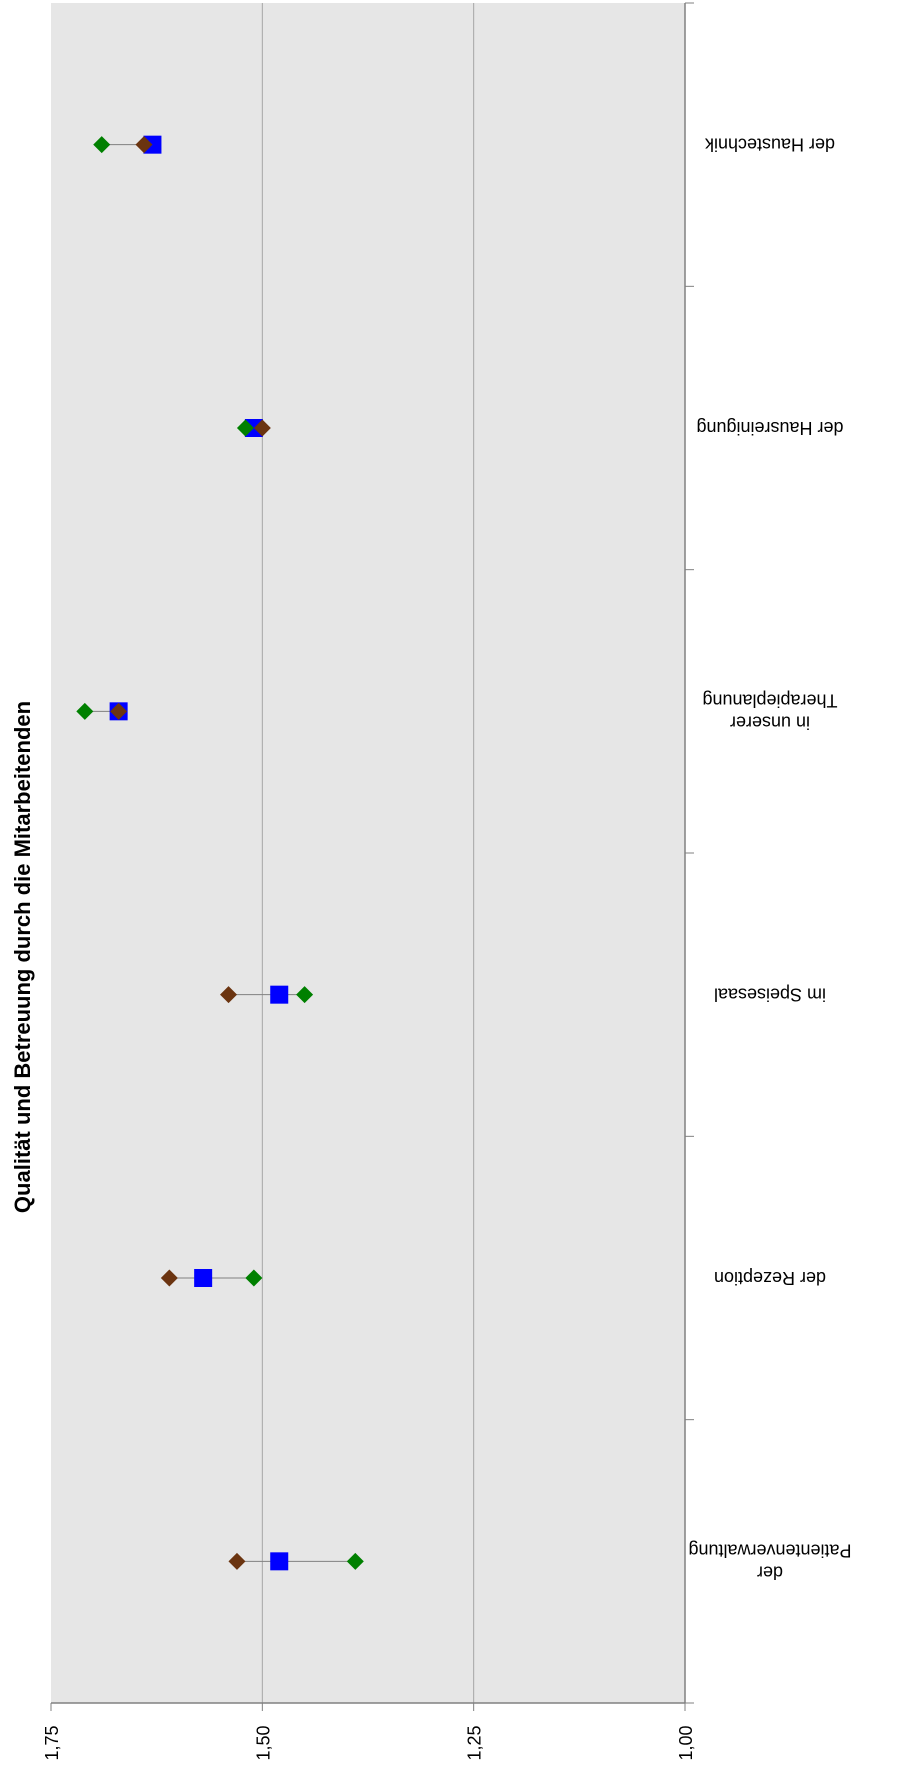  What do you see at coordinates (475, 1742) in the screenshot?
I see `value-tick-label: 1,25` at bounding box center [475, 1742].